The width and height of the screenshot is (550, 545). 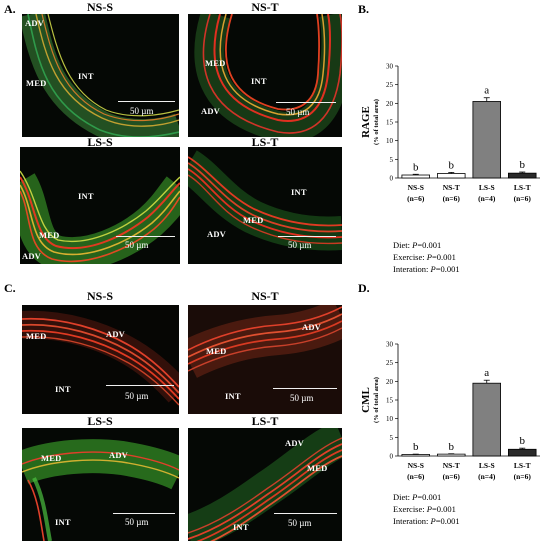 I want to click on micrograph-c-ls-t-image, so click(x=265, y=484).